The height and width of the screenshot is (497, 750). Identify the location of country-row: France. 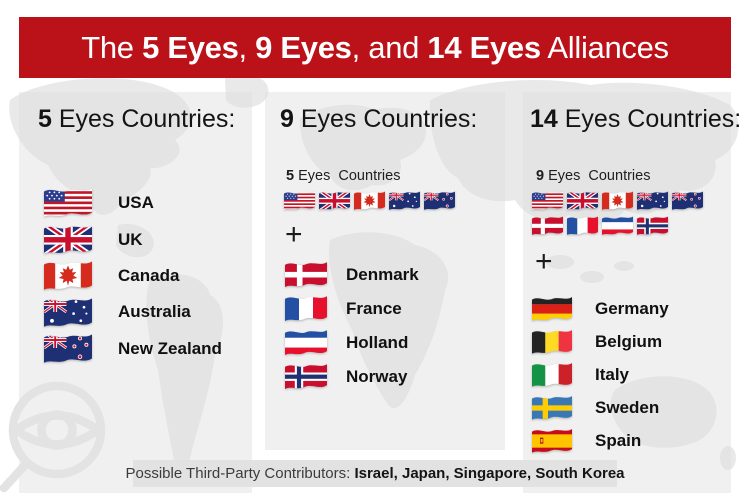
(352, 309).